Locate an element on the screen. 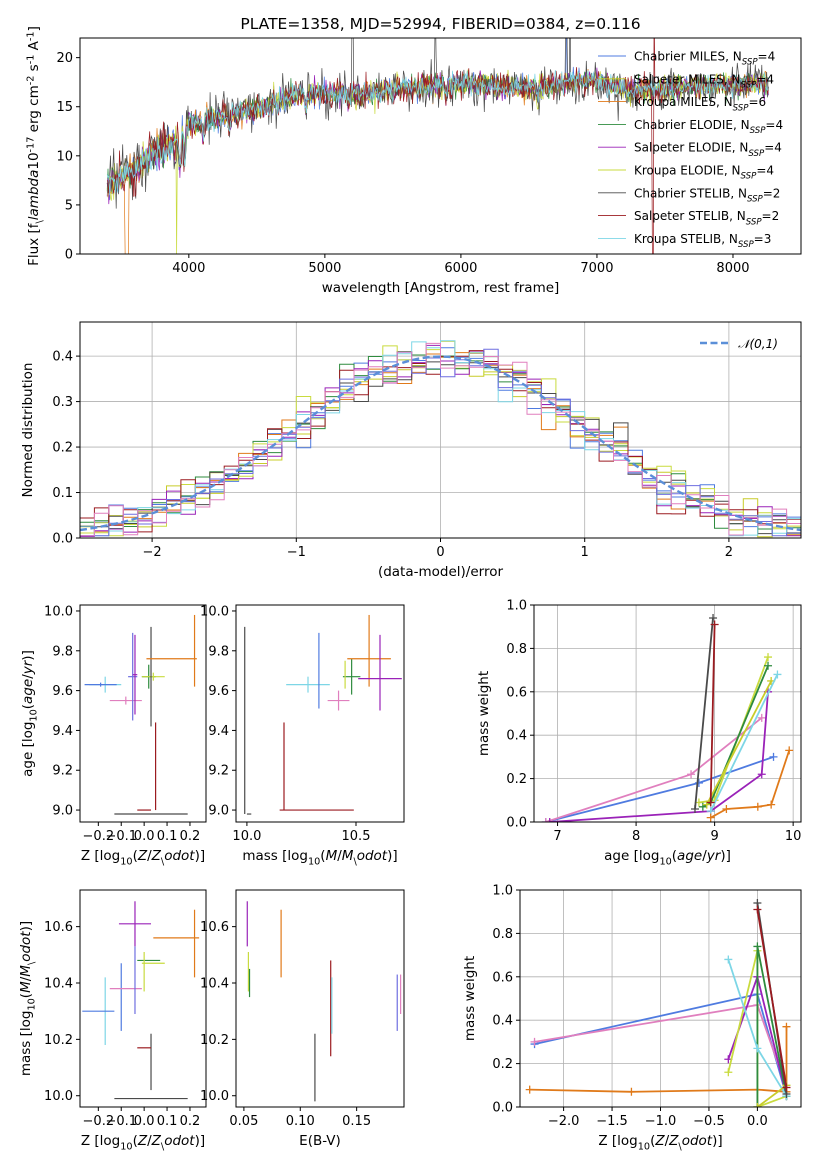 This screenshot has height=1170, width=819. y-tick-label: 1.0 is located at coordinates (516, 606).